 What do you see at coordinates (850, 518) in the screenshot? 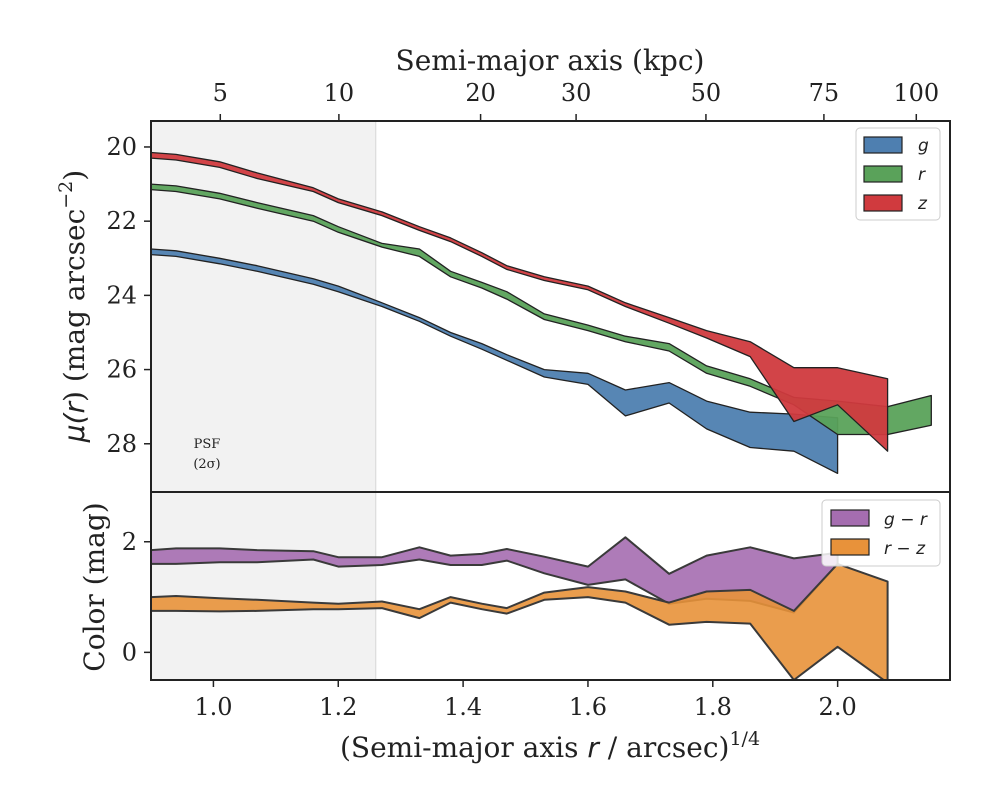
I see `legend-swatch-g-r` at bounding box center [850, 518].